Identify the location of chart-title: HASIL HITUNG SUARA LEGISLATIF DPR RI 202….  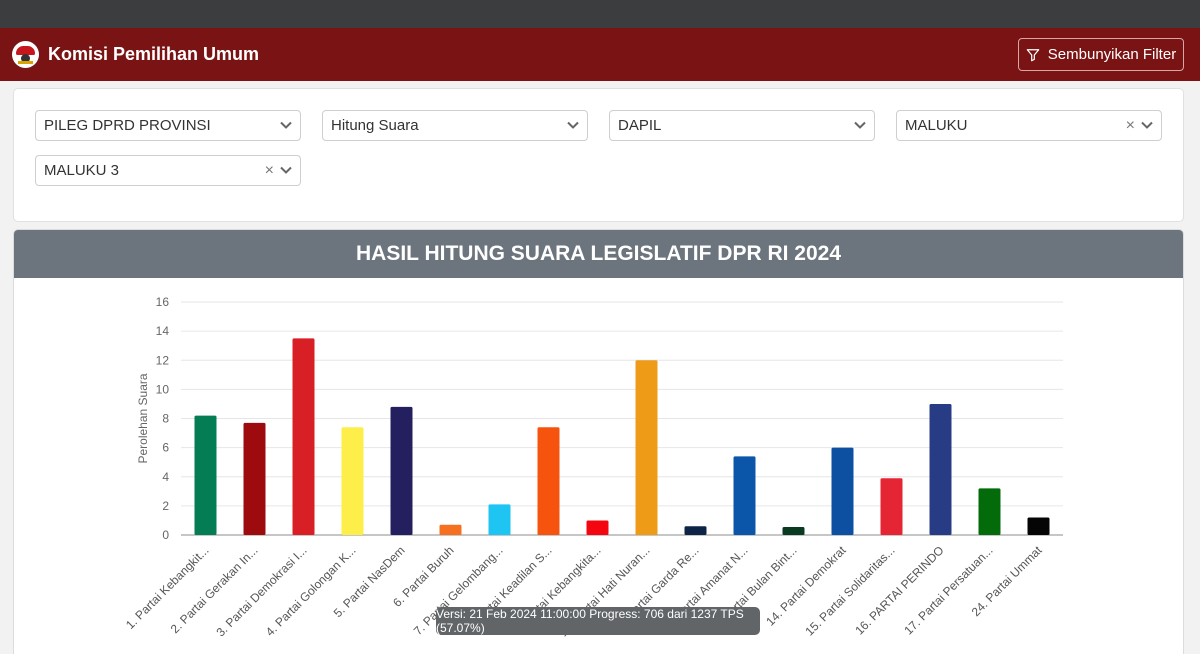
(598, 254).